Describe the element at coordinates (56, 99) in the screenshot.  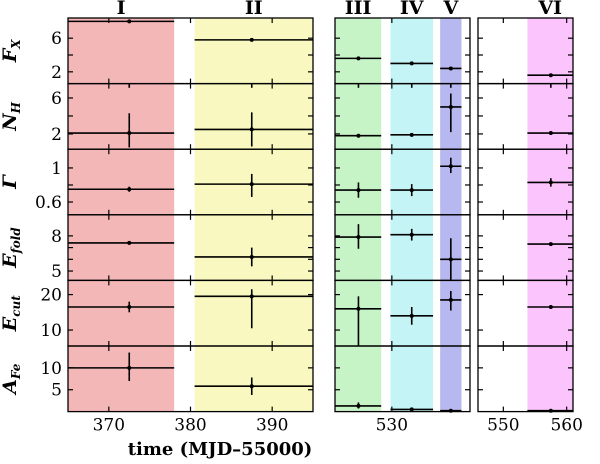
I see `panel-n-h-ytick-label: 6` at that location.